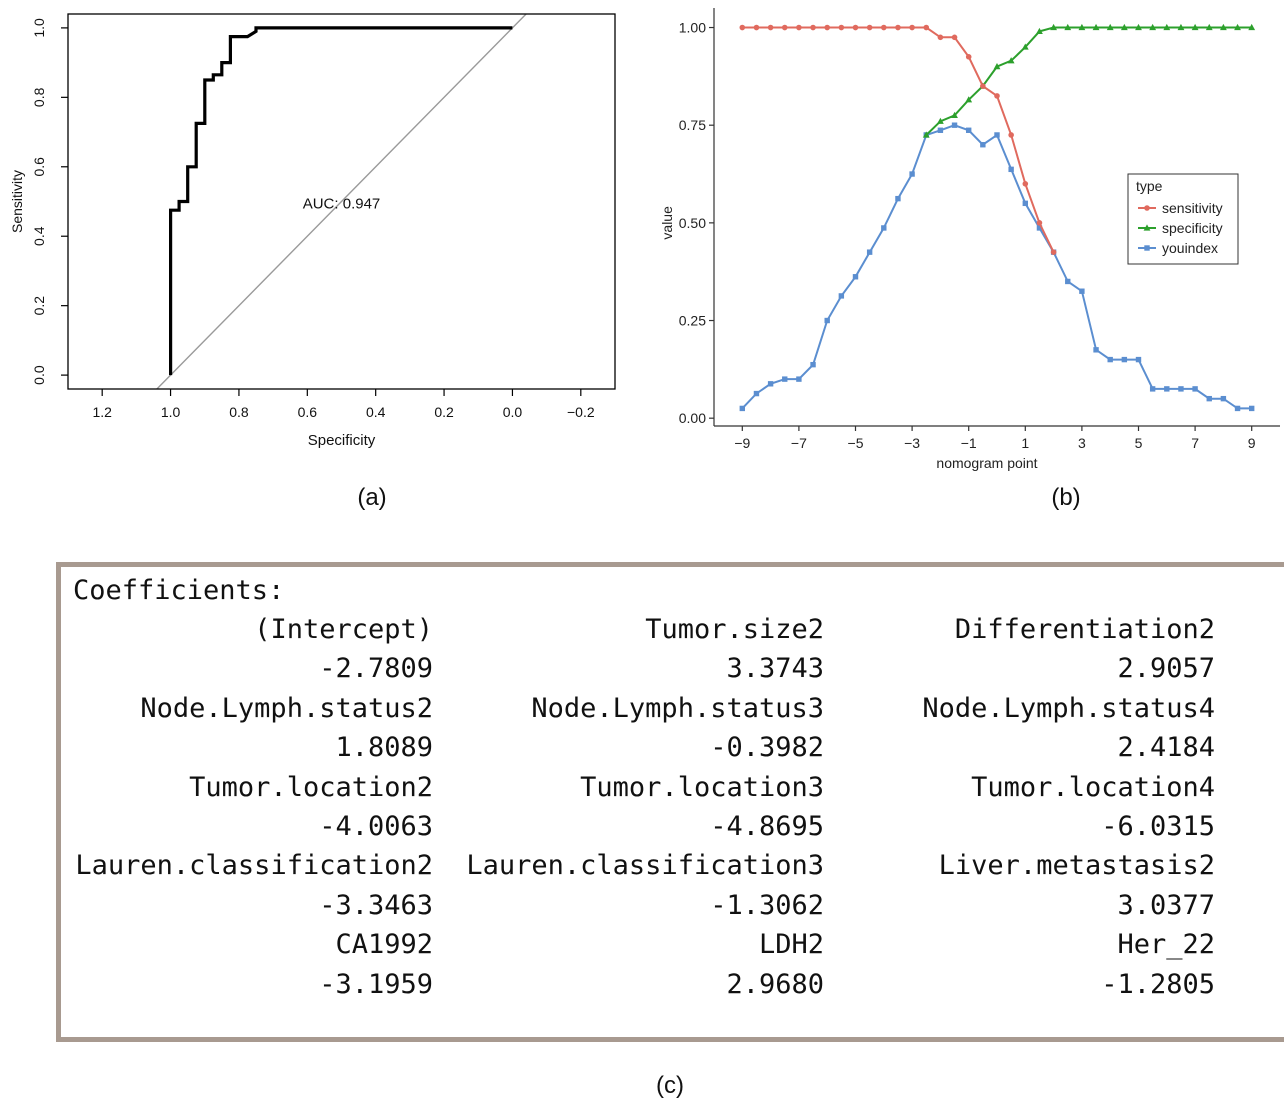 Image resolution: width=1284 pixels, height=1104 pixels. Describe the element at coordinates (775, 669) in the screenshot. I see `coefficient-value: 3.3743` at that location.